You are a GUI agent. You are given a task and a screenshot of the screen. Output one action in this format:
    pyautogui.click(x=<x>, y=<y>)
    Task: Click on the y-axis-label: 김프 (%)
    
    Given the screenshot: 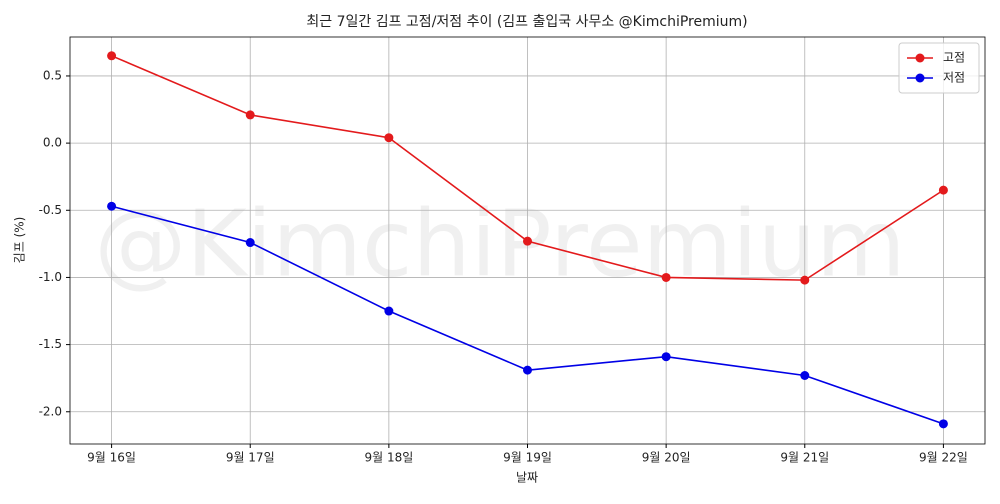 What is the action you would take?
    pyautogui.click(x=20, y=240)
    